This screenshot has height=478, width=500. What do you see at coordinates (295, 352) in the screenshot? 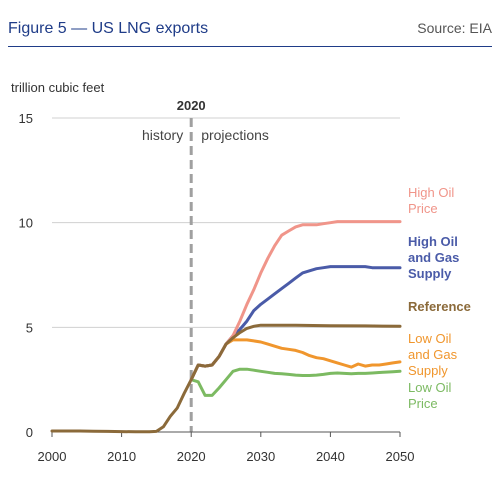
I see `series-line-reference` at bounding box center [295, 352].